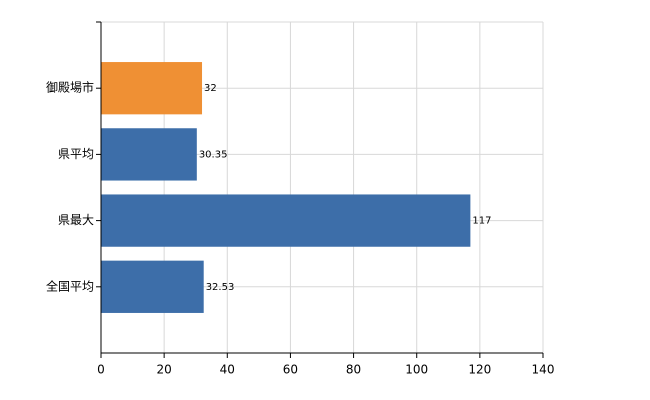  What do you see at coordinates (479, 370) in the screenshot?
I see `x-tick-label: 120` at bounding box center [479, 370].